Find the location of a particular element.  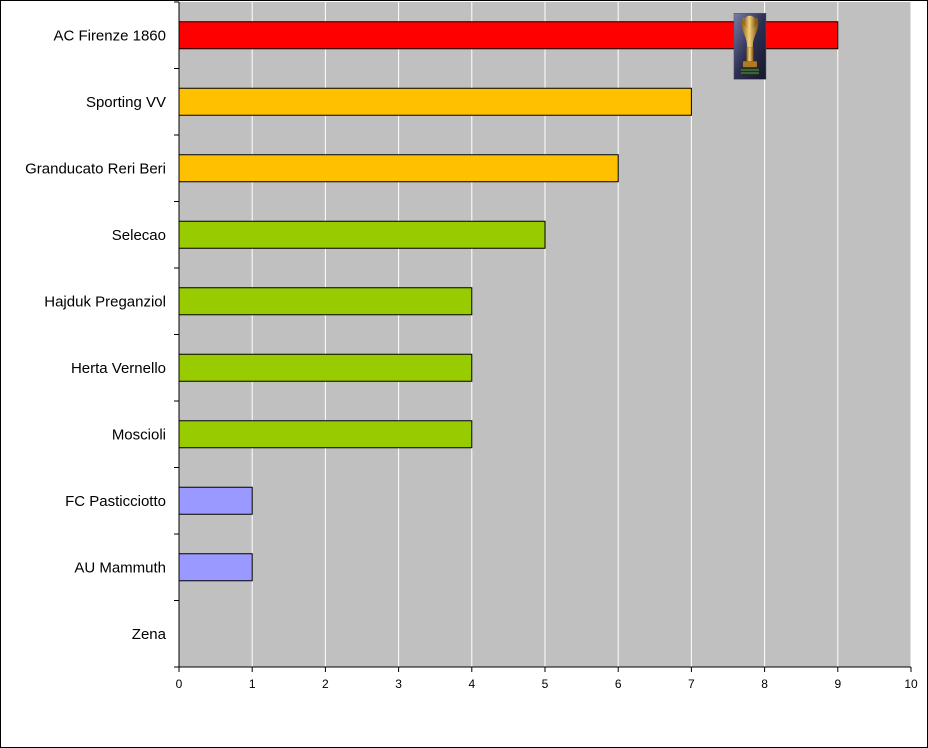

category-label: Zena is located at coordinates (149, 634).